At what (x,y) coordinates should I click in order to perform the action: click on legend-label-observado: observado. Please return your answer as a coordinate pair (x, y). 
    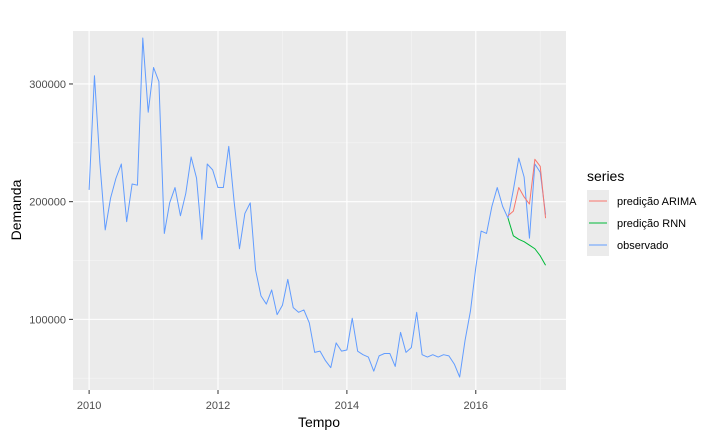
    Looking at the image, I should click on (642, 246).